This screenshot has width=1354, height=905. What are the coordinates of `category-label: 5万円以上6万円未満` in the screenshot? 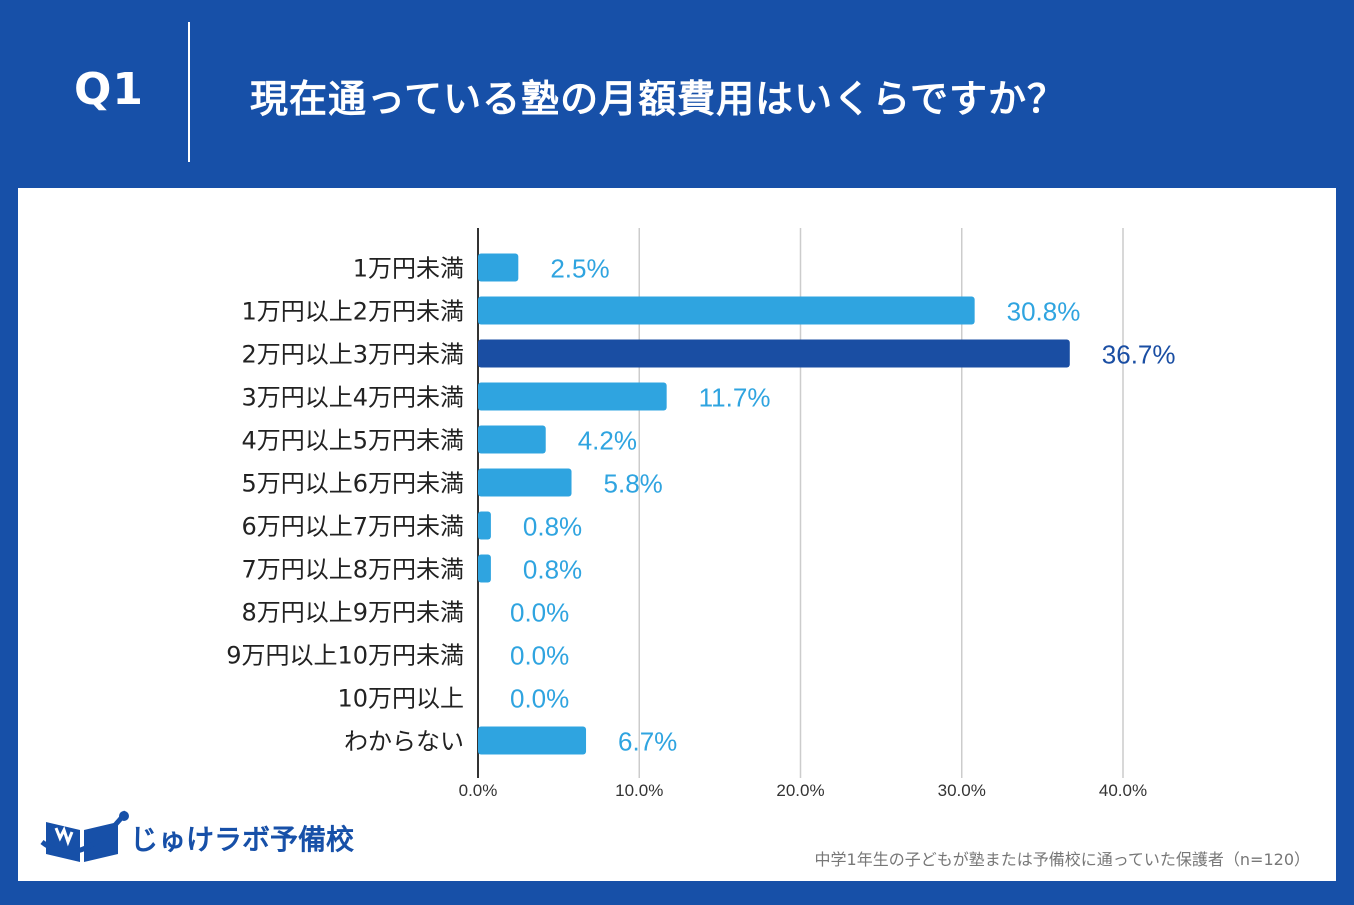 It's located at (352, 484).